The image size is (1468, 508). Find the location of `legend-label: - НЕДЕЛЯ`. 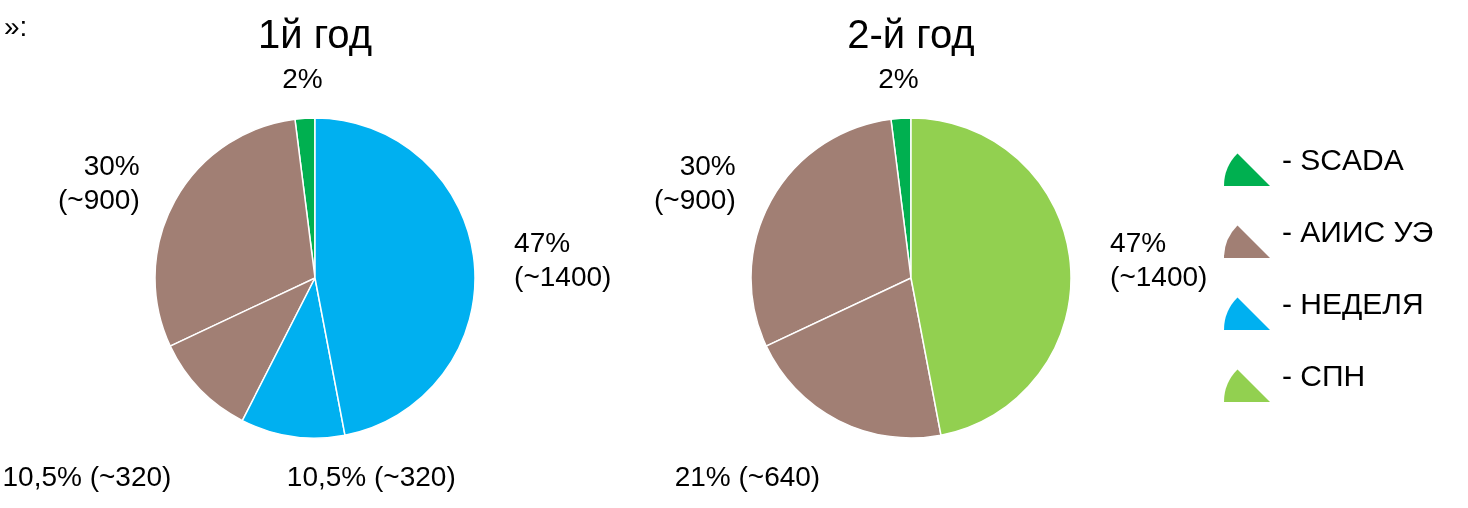

legend-label: - НЕДЕЛЯ is located at coordinates (1353, 303).